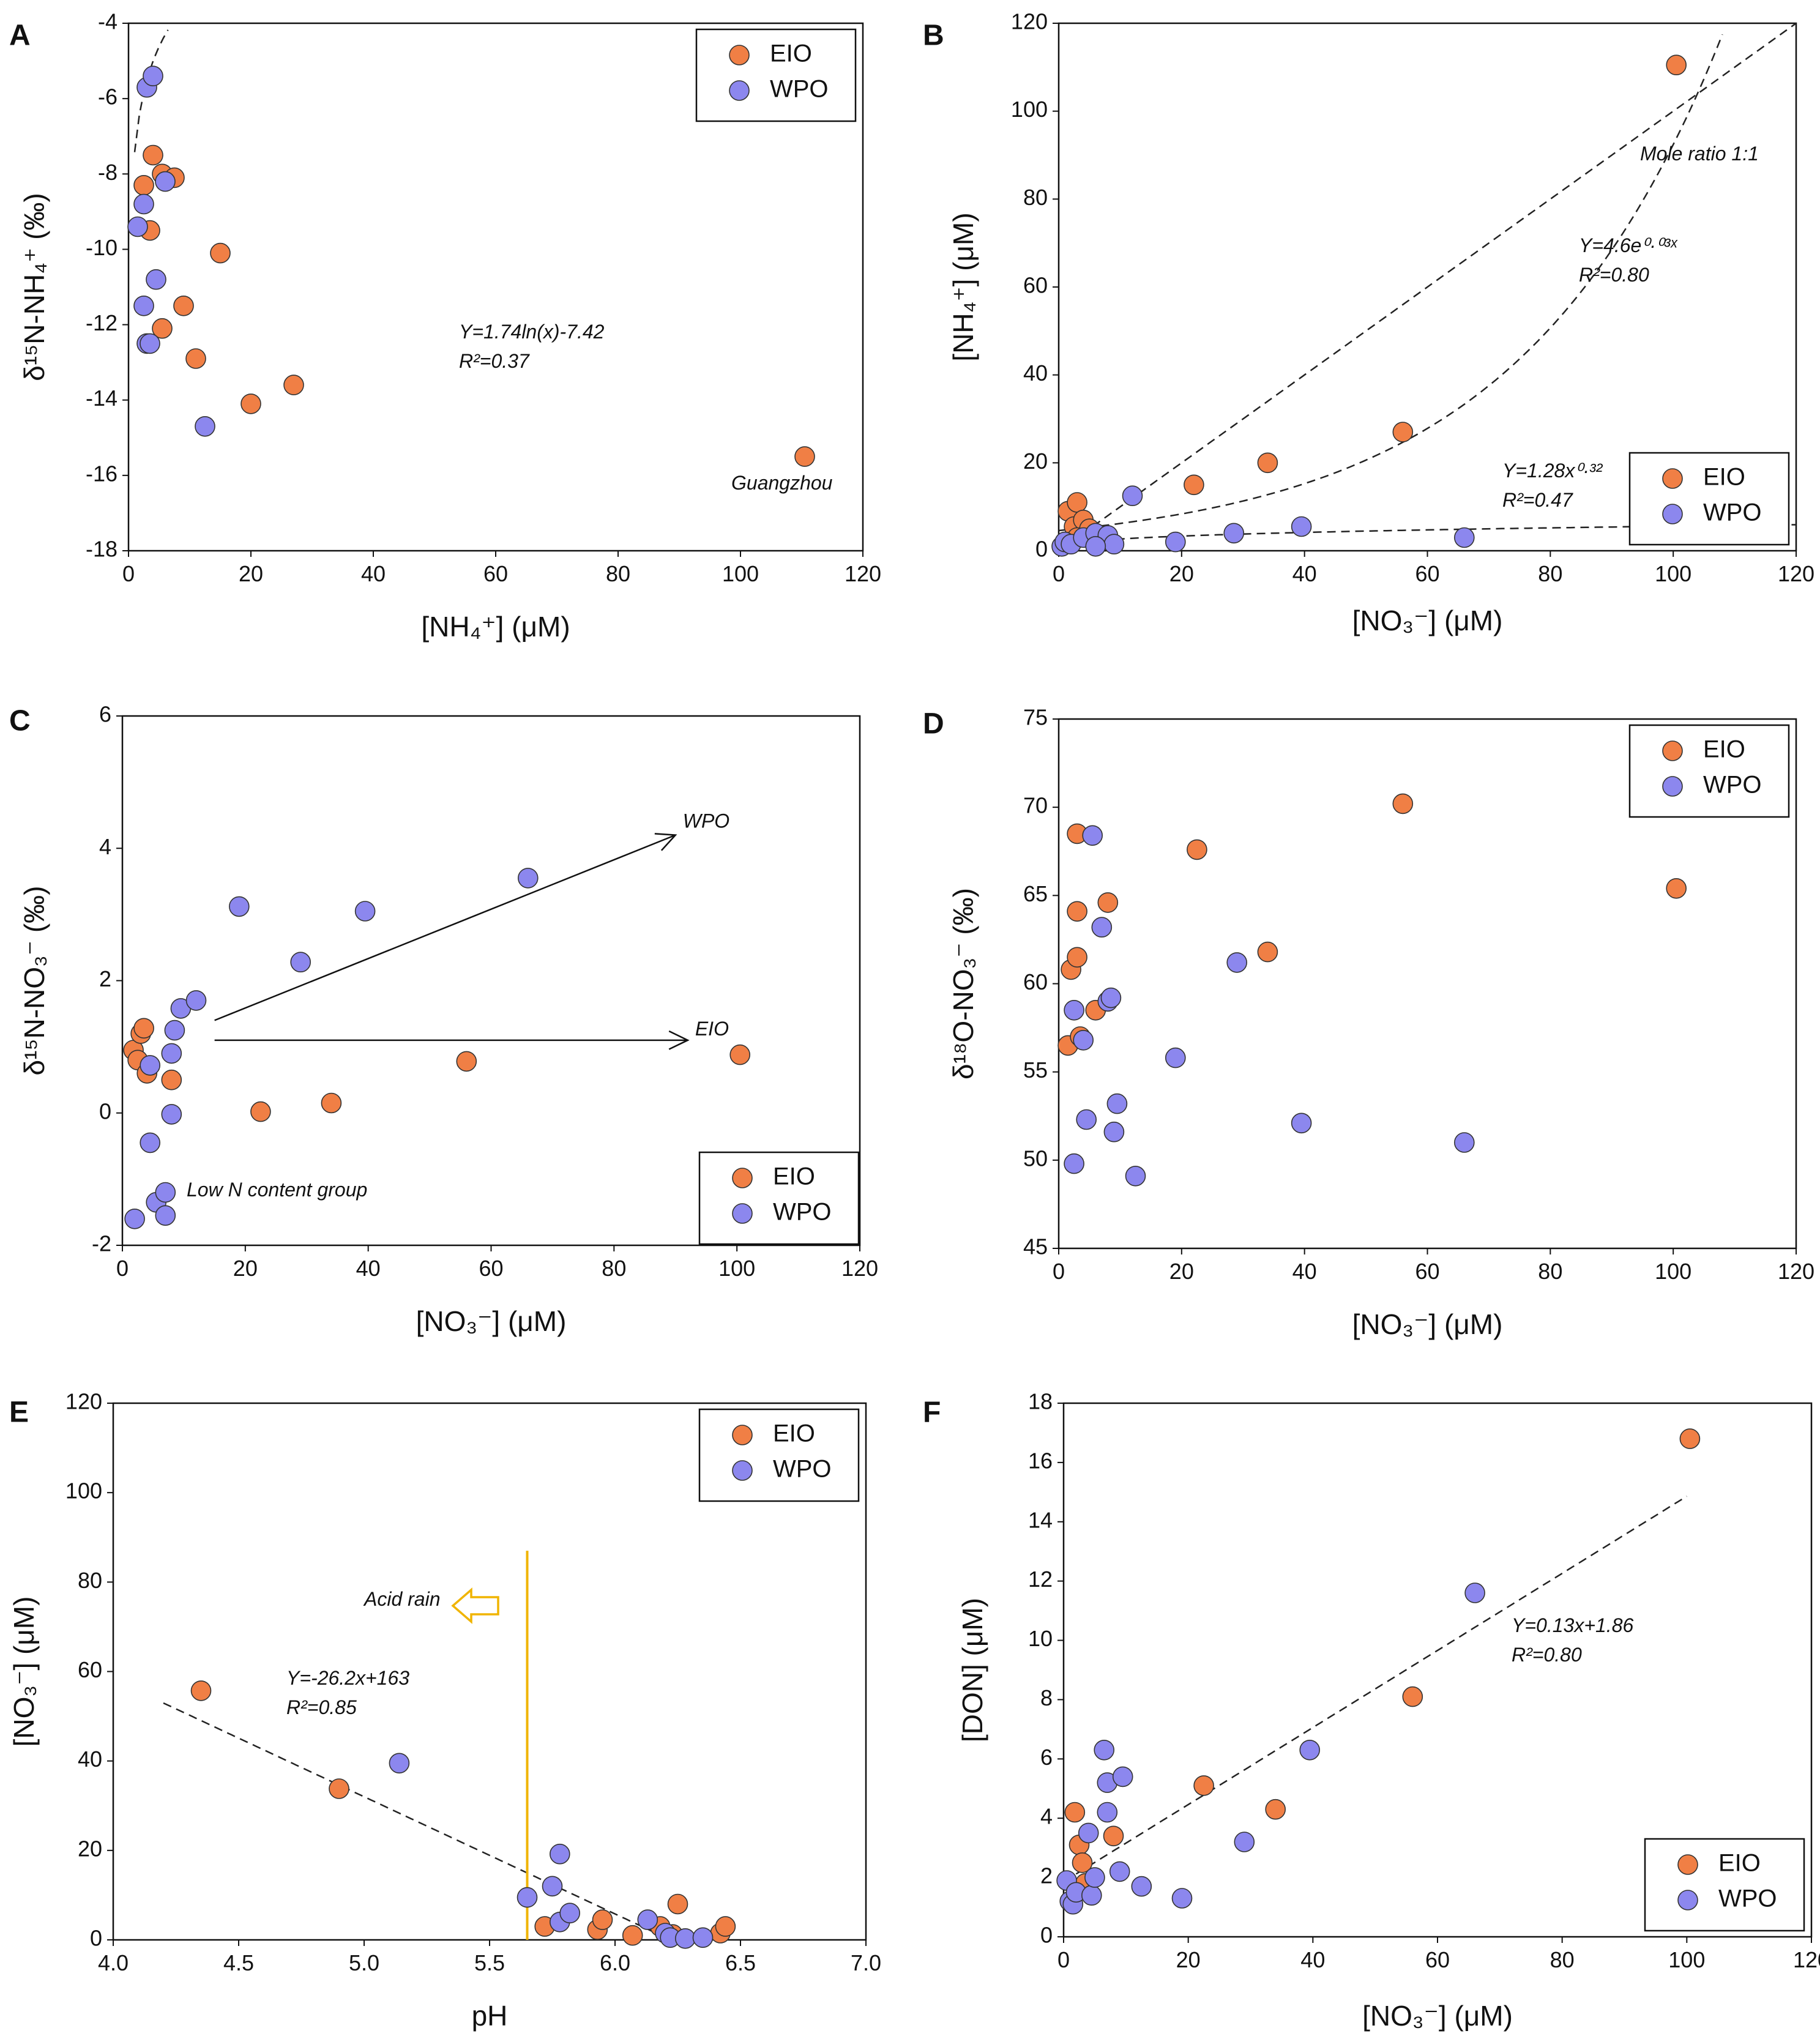 This screenshot has height=2039, width=1820. I want to click on y-tick-label: 45, so click(1035, 1246).